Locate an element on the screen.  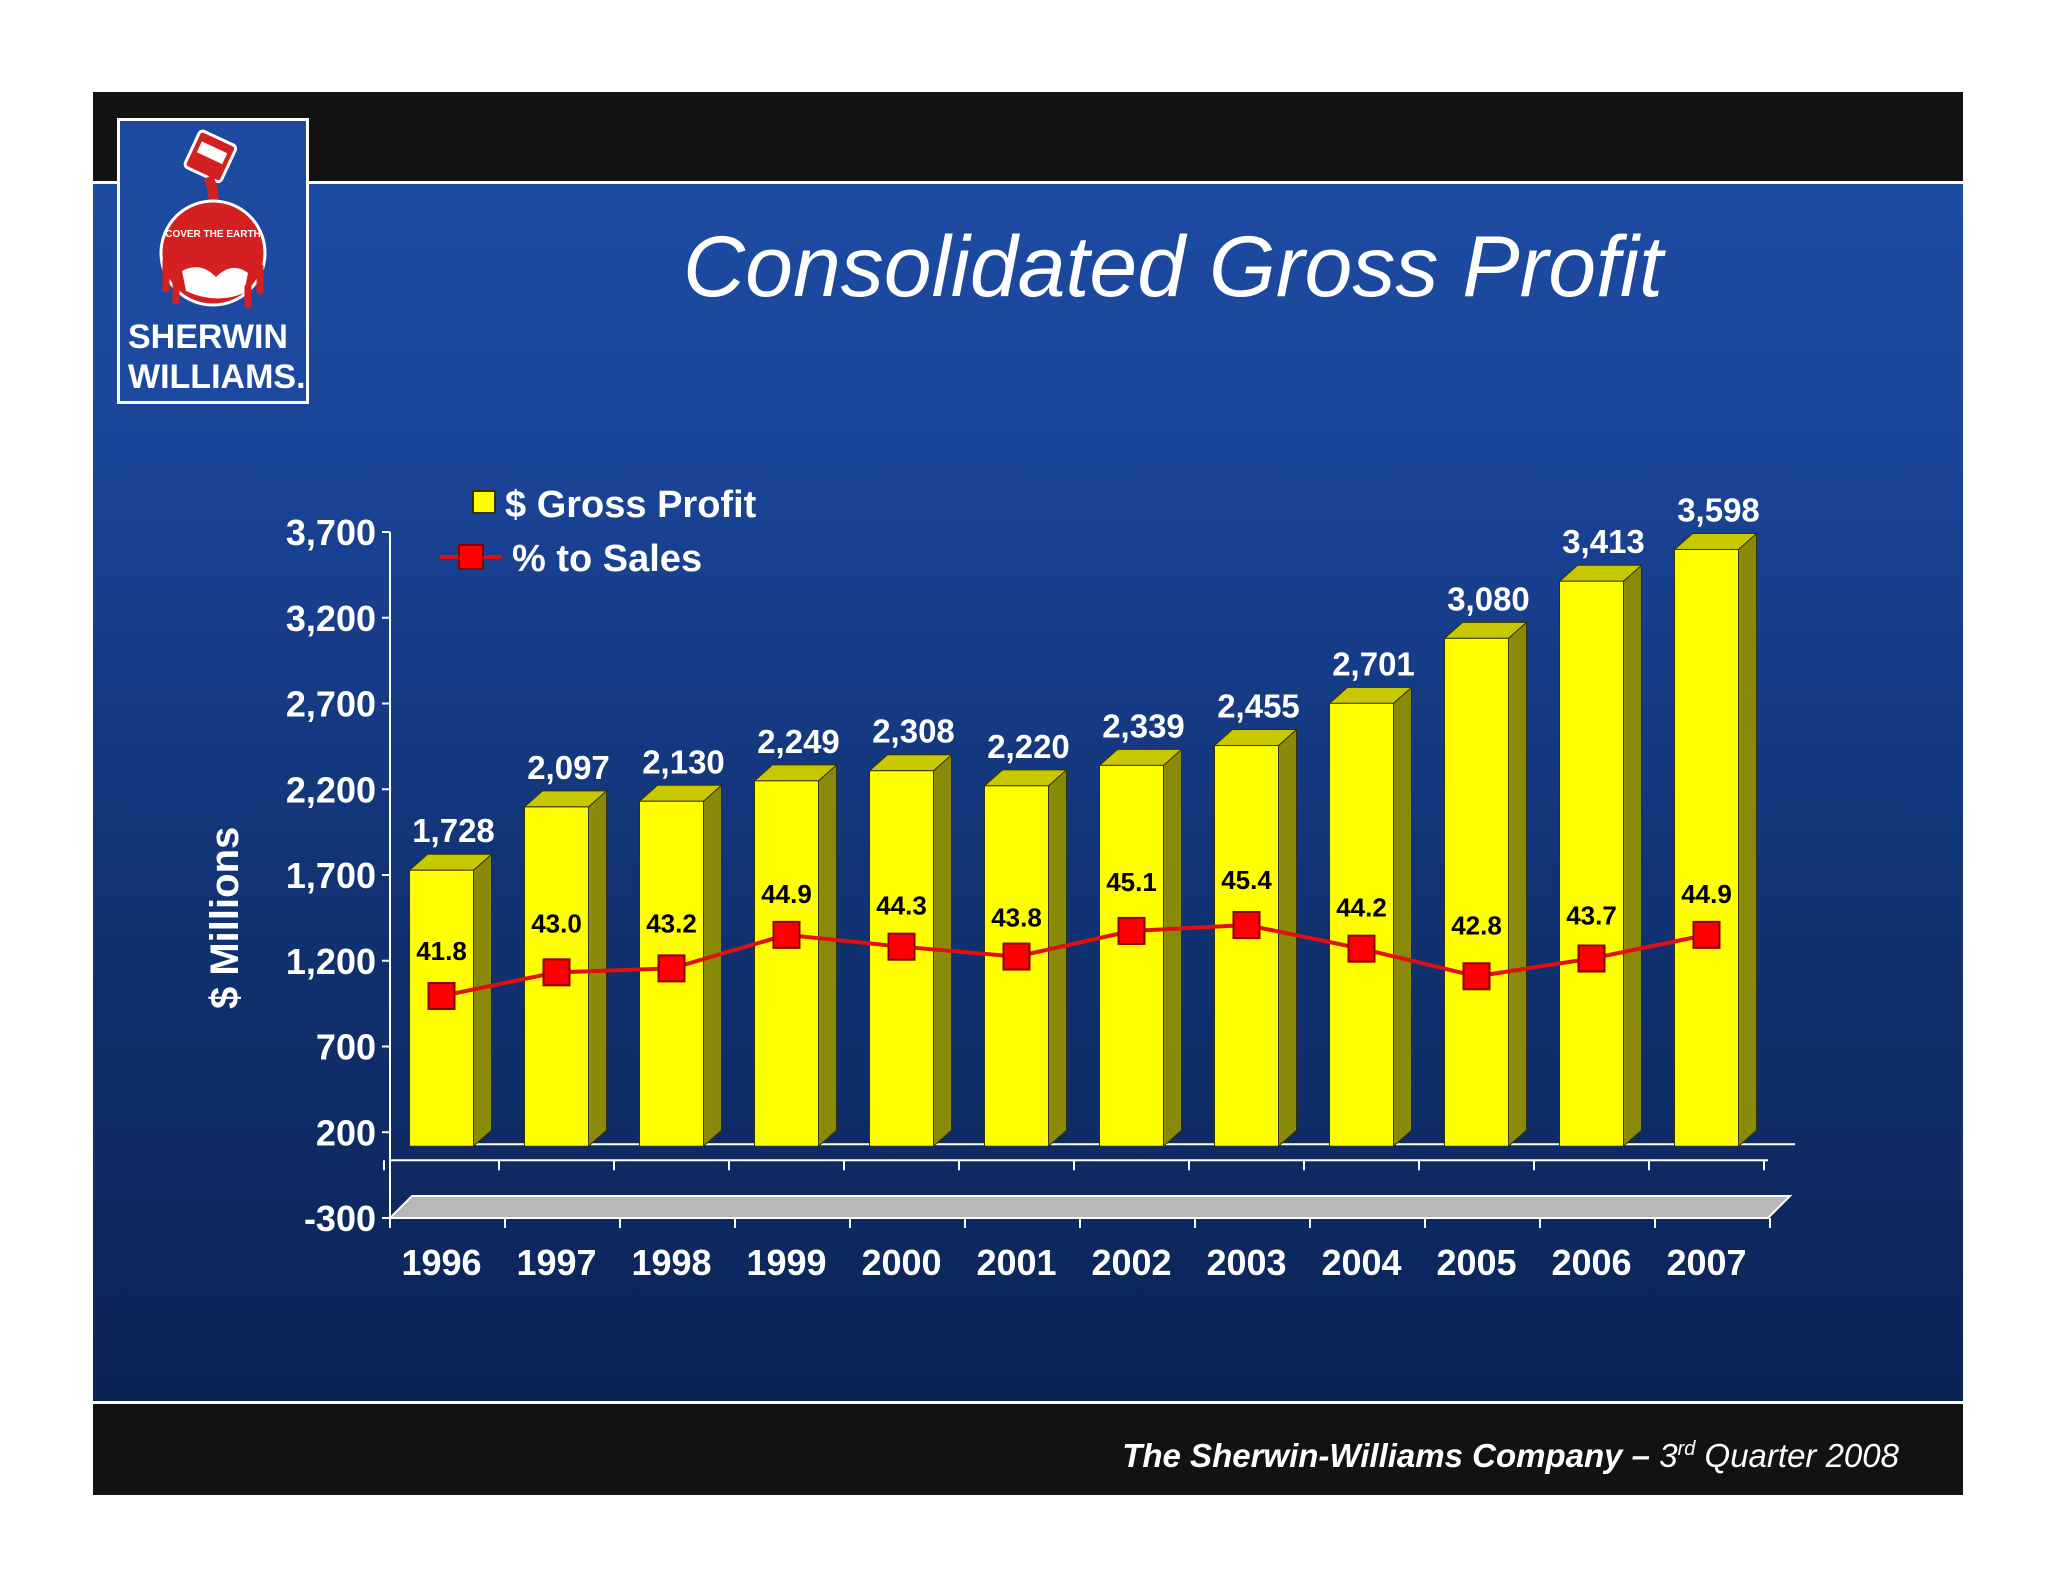
pct-value-label: 43.7 is located at coordinates (1591, 916).